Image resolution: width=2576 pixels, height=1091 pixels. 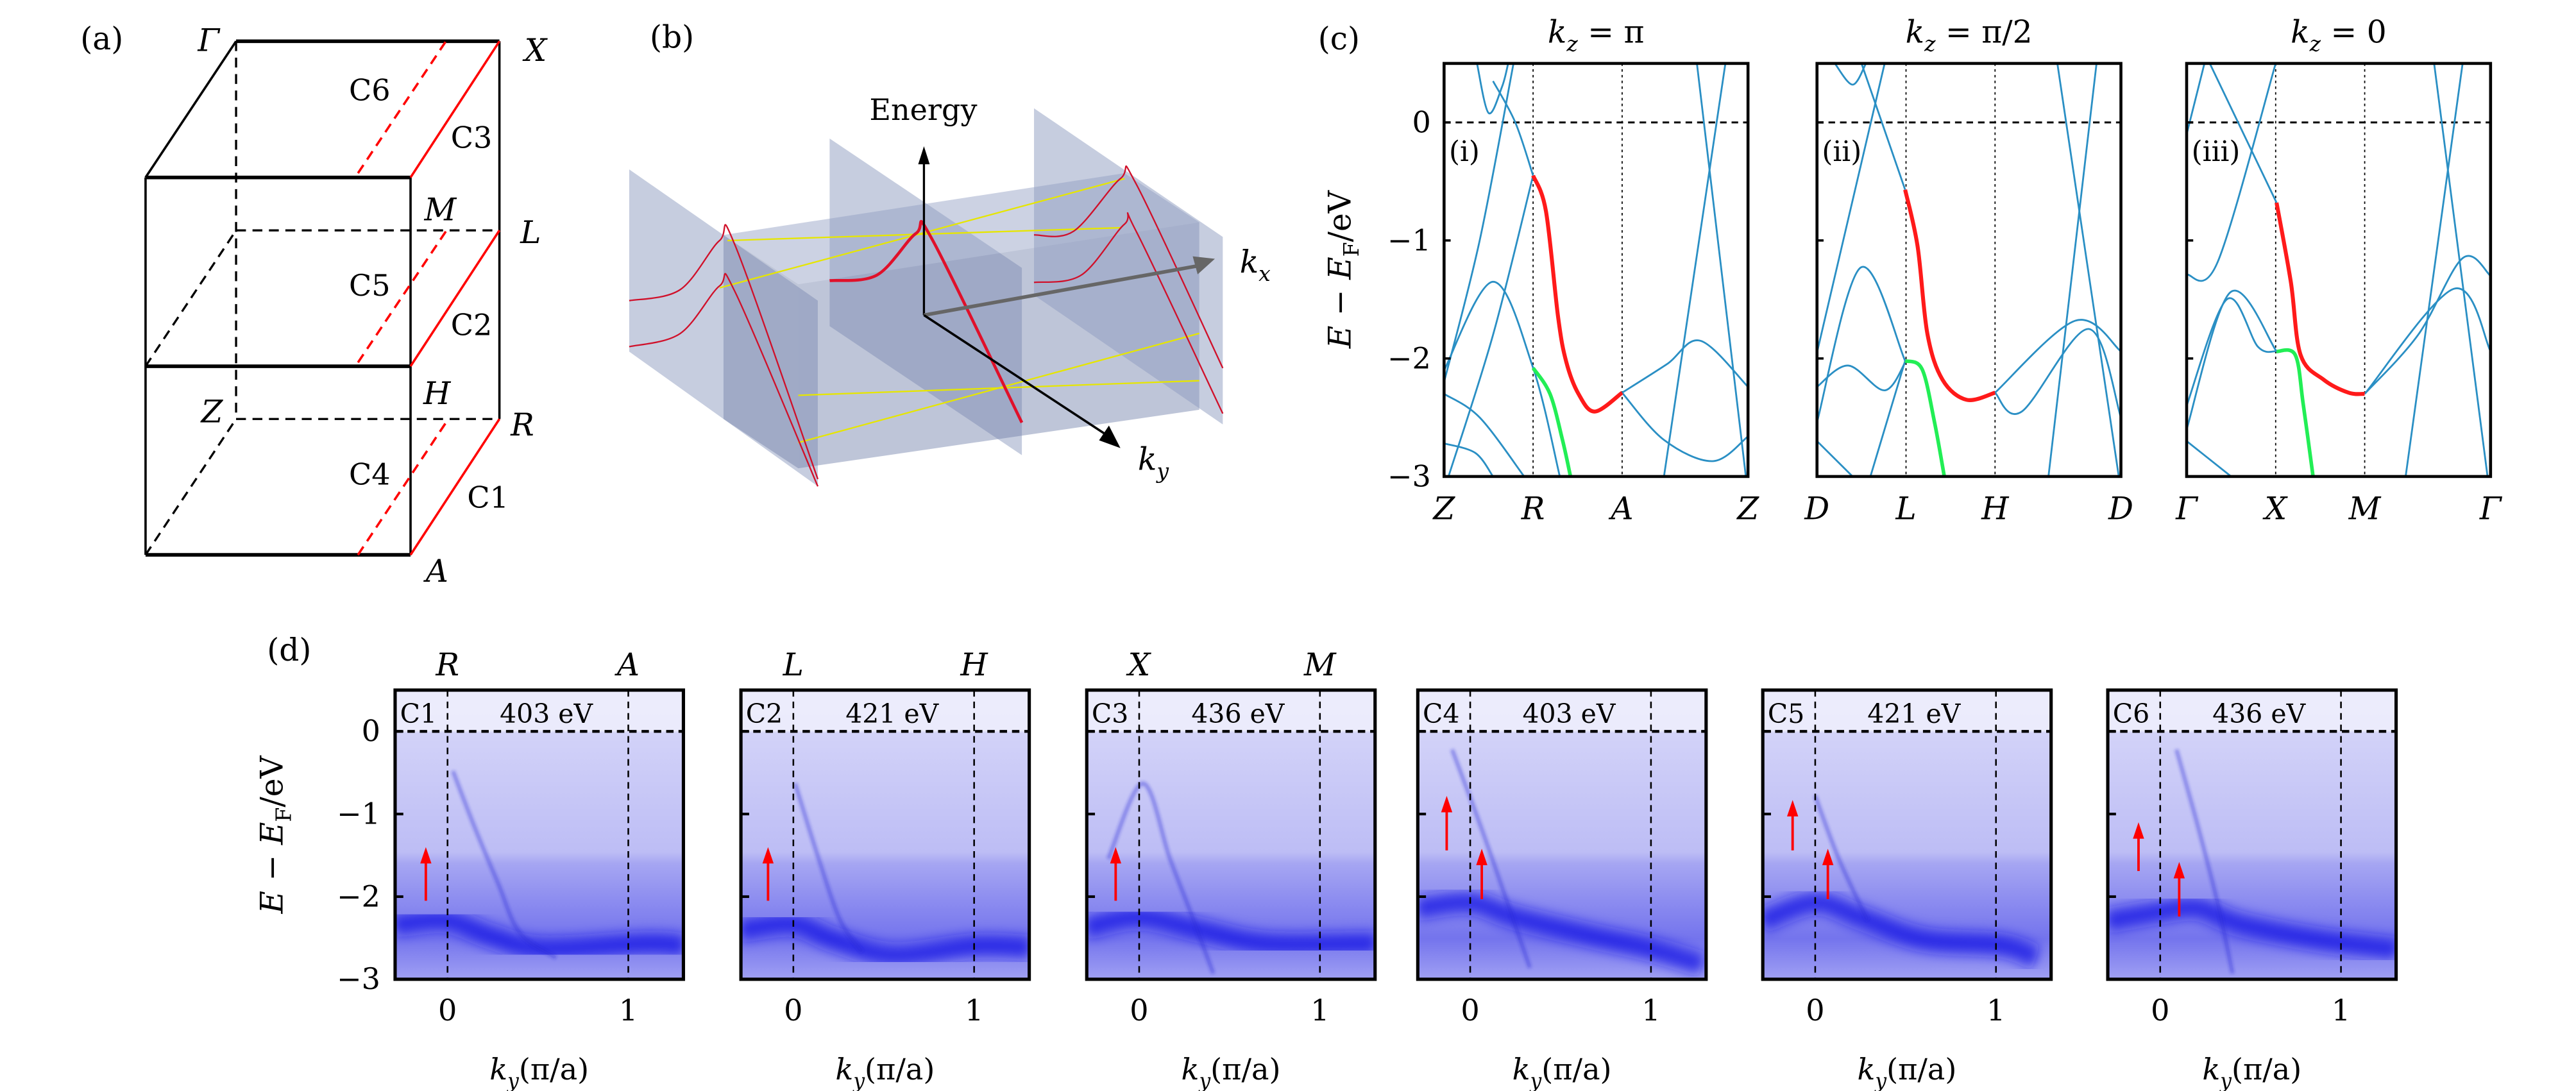 What do you see at coordinates (1139, 665) in the screenshot?
I see `high-symmetry-point-label: X` at bounding box center [1139, 665].